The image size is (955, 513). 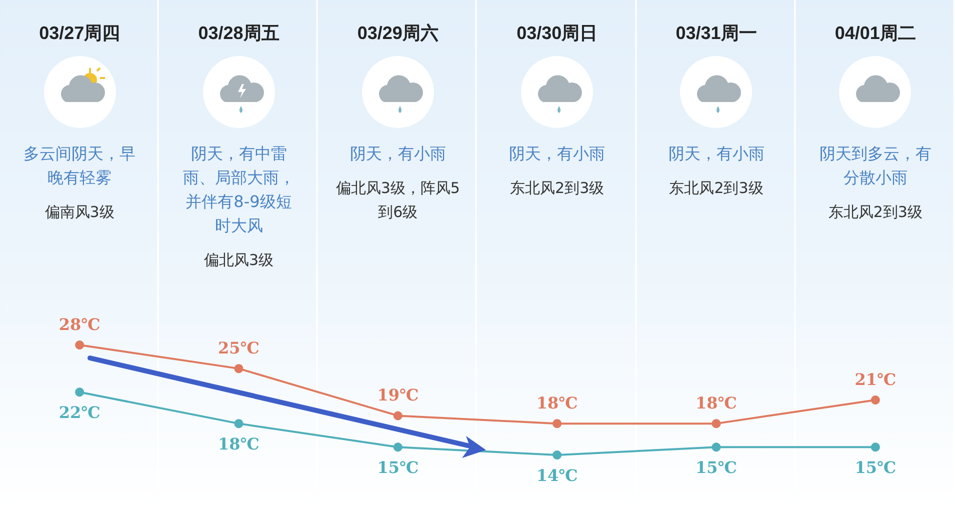 What do you see at coordinates (875, 379) in the screenshot?
I see `data-label: 21℃` at bounding box center [875, 379].